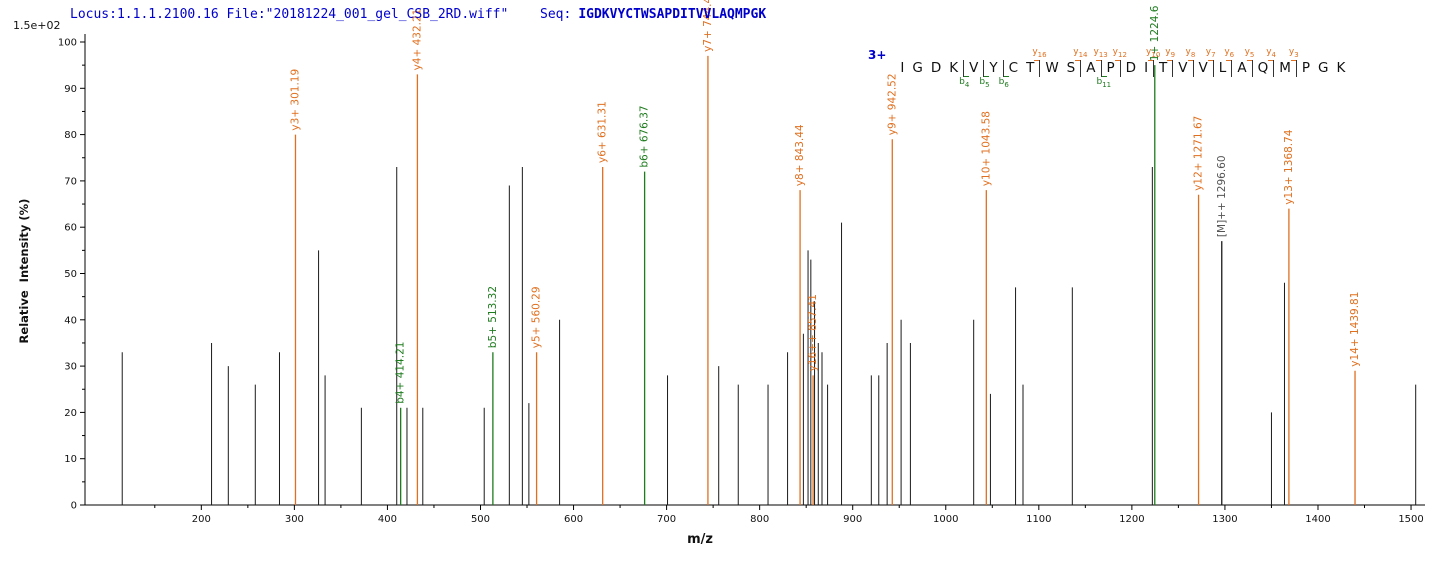 The height and width of the screenshot is (562, 1436). I want to click on x-tick-label: 1300, so click(1224, 519).